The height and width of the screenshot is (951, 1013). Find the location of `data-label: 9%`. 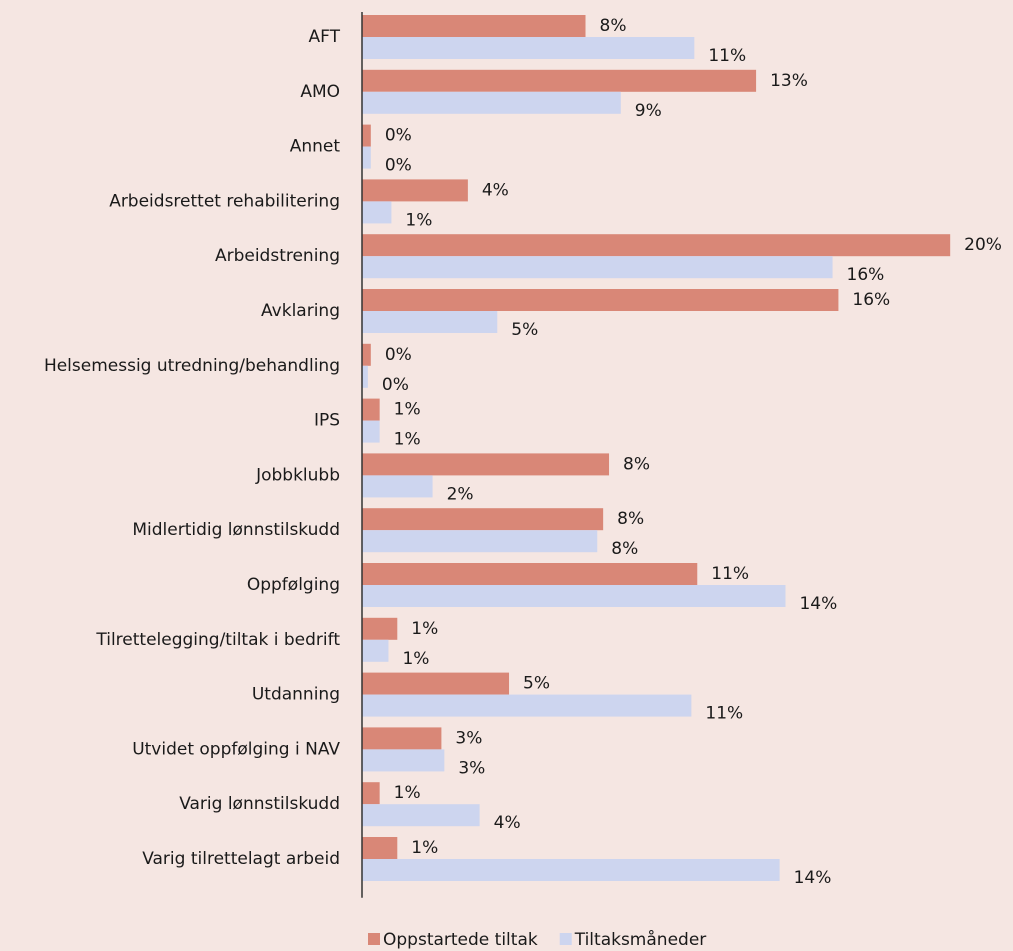

data-label: 9% is located at coordinates (648, 111).